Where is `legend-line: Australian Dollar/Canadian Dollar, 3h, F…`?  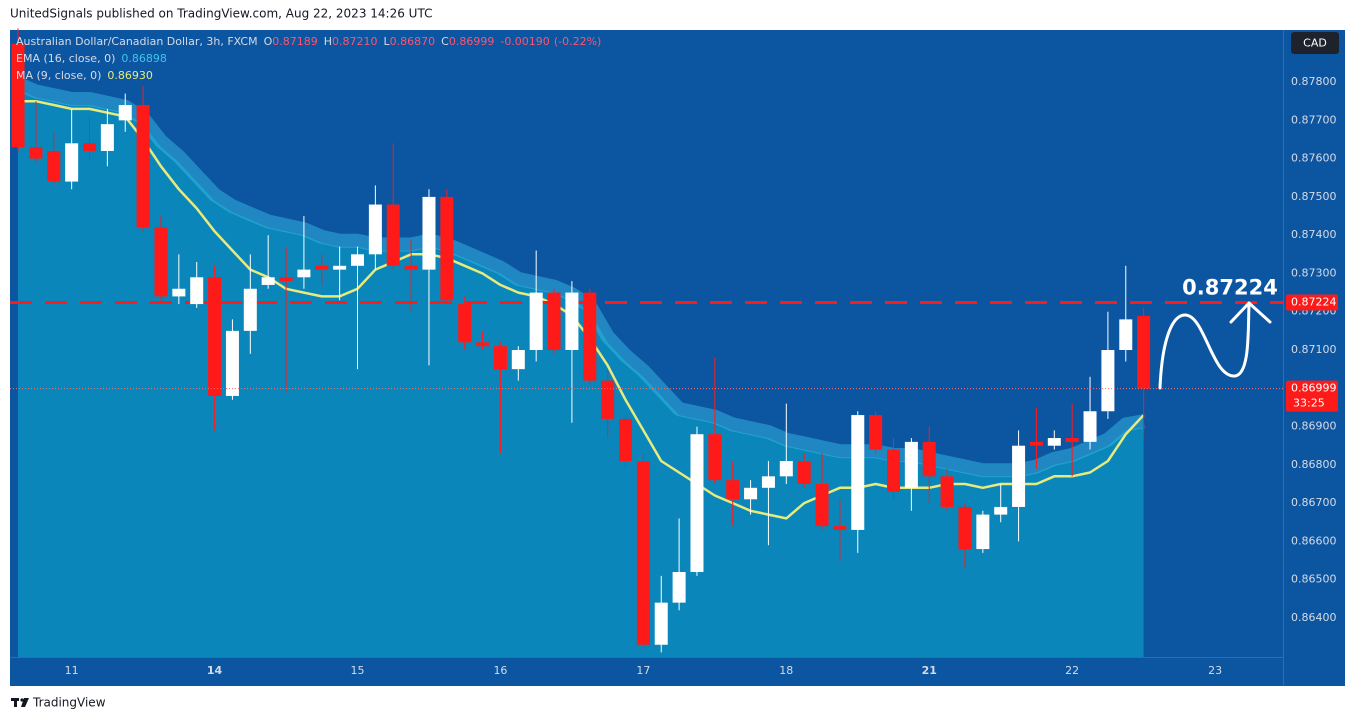 legend-line: Australian Dollar/Canadian Dollar, 3h, F… is located at coordinates (308, 41).